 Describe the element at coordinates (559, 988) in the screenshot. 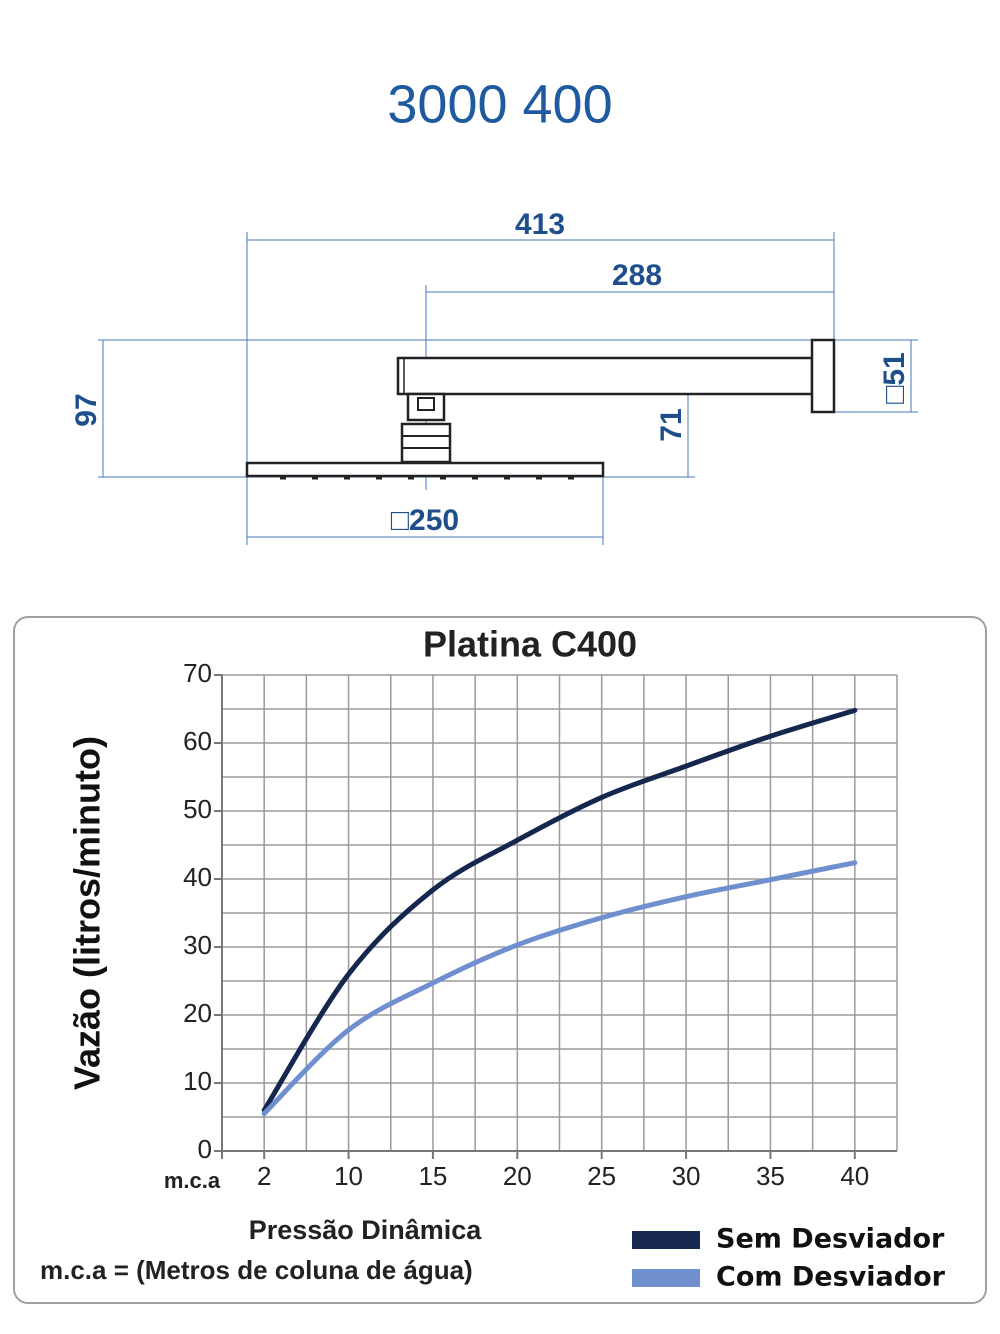

I see `series-line` at that location.